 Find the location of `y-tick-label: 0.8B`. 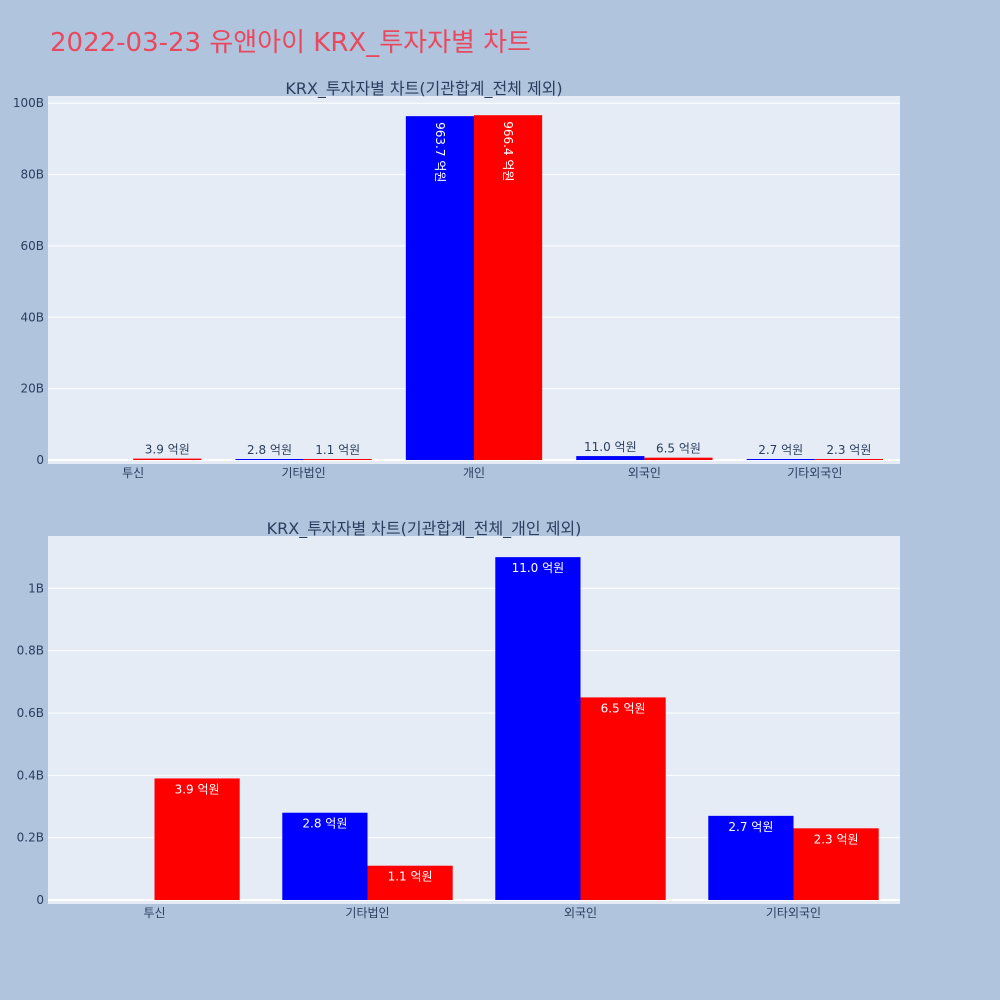

y-tick-label: 0.8B is located at coordinates (30, 651).